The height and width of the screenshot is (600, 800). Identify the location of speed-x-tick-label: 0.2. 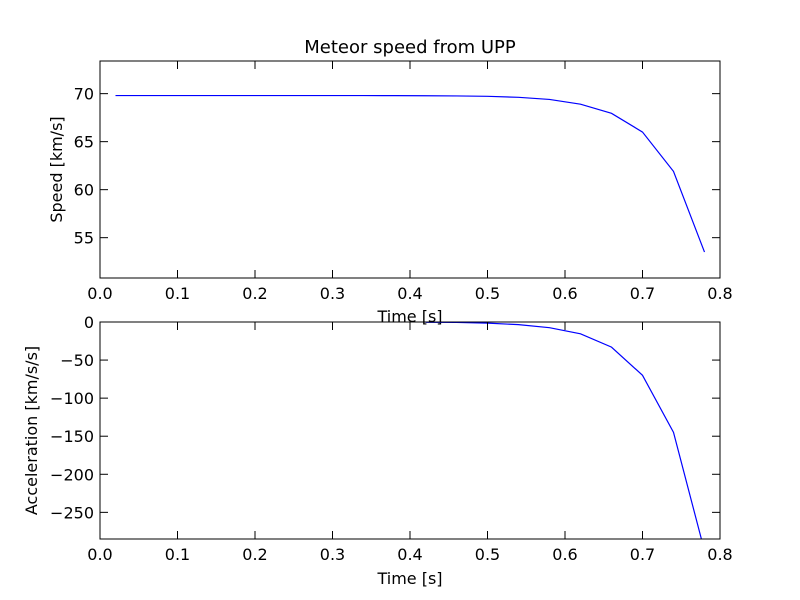
(254, 293).